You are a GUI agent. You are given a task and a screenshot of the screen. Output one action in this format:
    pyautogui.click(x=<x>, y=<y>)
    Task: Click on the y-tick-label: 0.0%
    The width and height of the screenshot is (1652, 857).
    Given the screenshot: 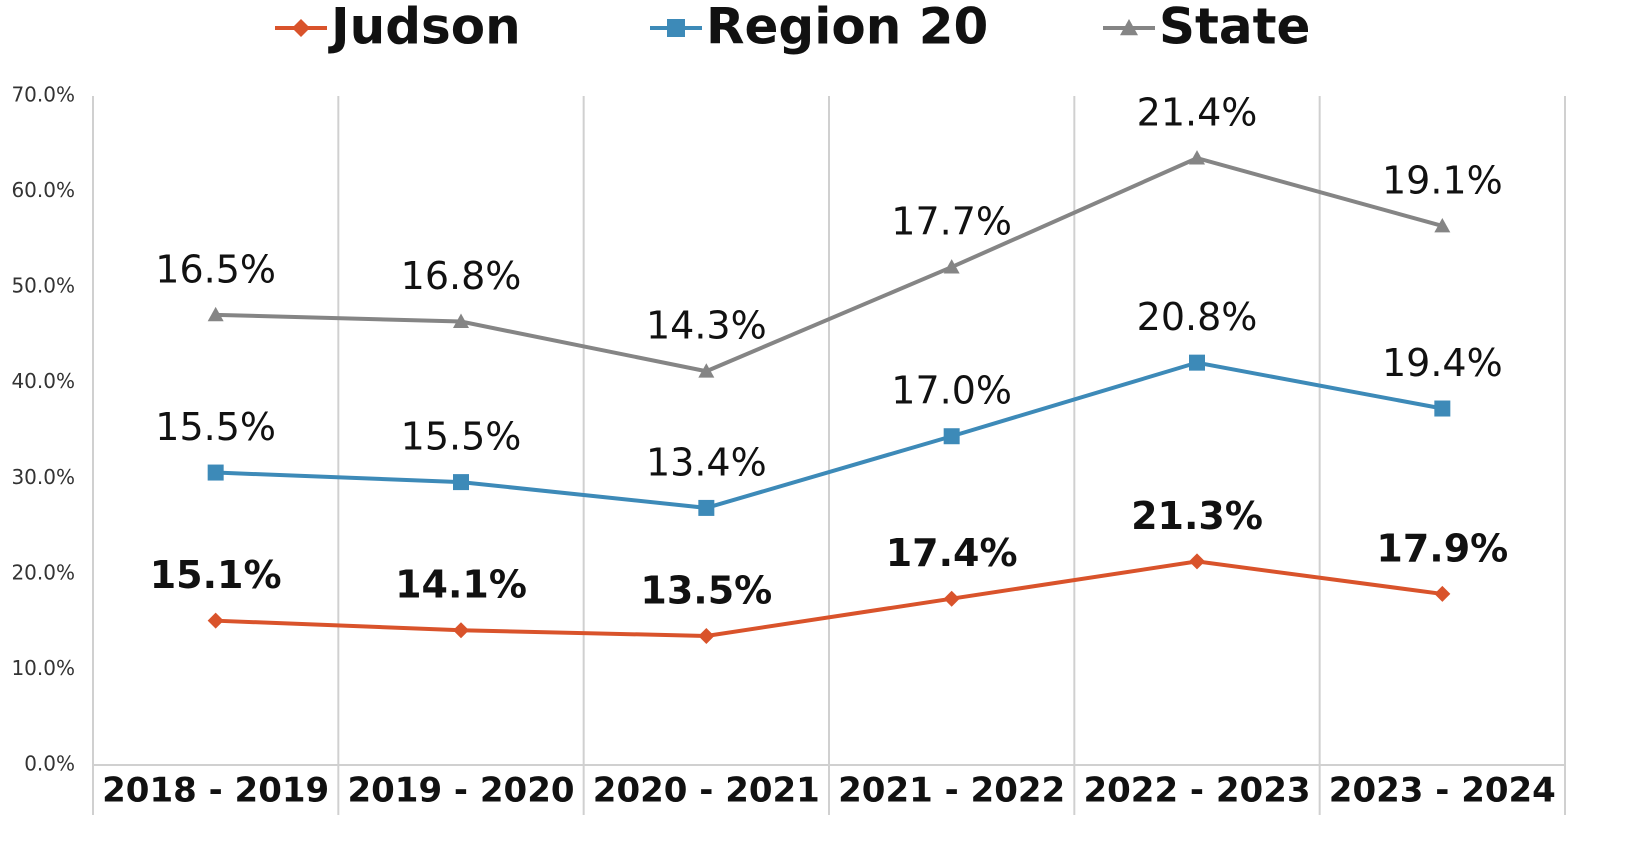 What is the action you would take?
    pyautogui.click(x=49, y=764)
    